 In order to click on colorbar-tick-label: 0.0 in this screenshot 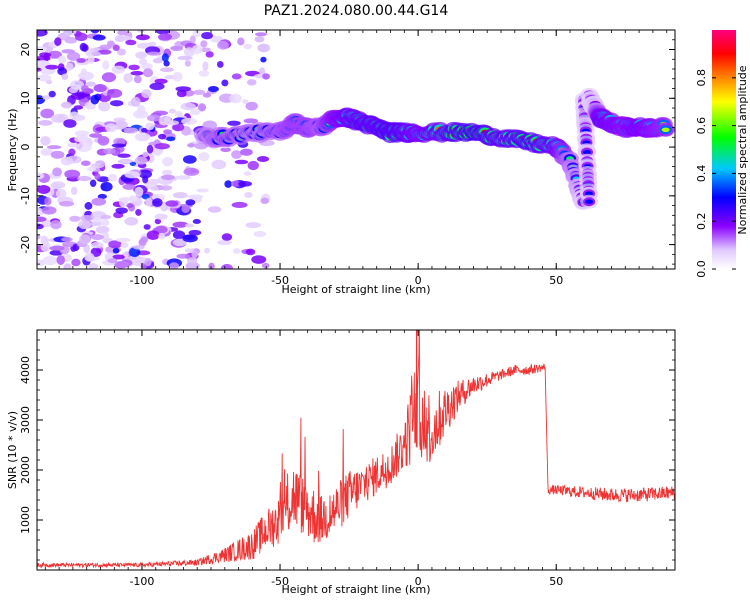, I will do `click(701, 269)`.